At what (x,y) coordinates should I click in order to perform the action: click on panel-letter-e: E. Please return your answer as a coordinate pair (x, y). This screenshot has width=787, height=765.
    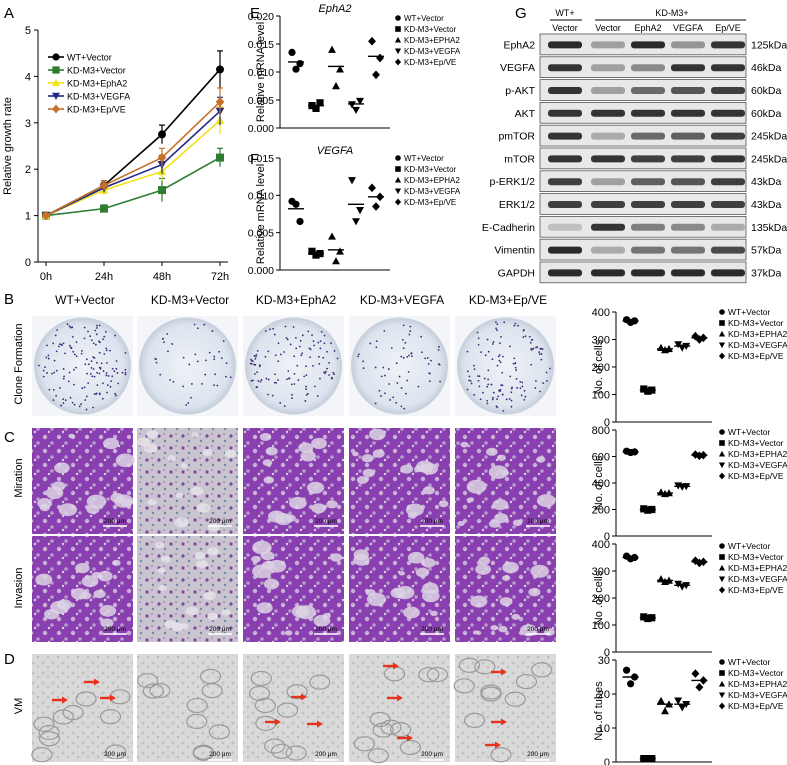
    Looking at the image, I should click on (255, 13).